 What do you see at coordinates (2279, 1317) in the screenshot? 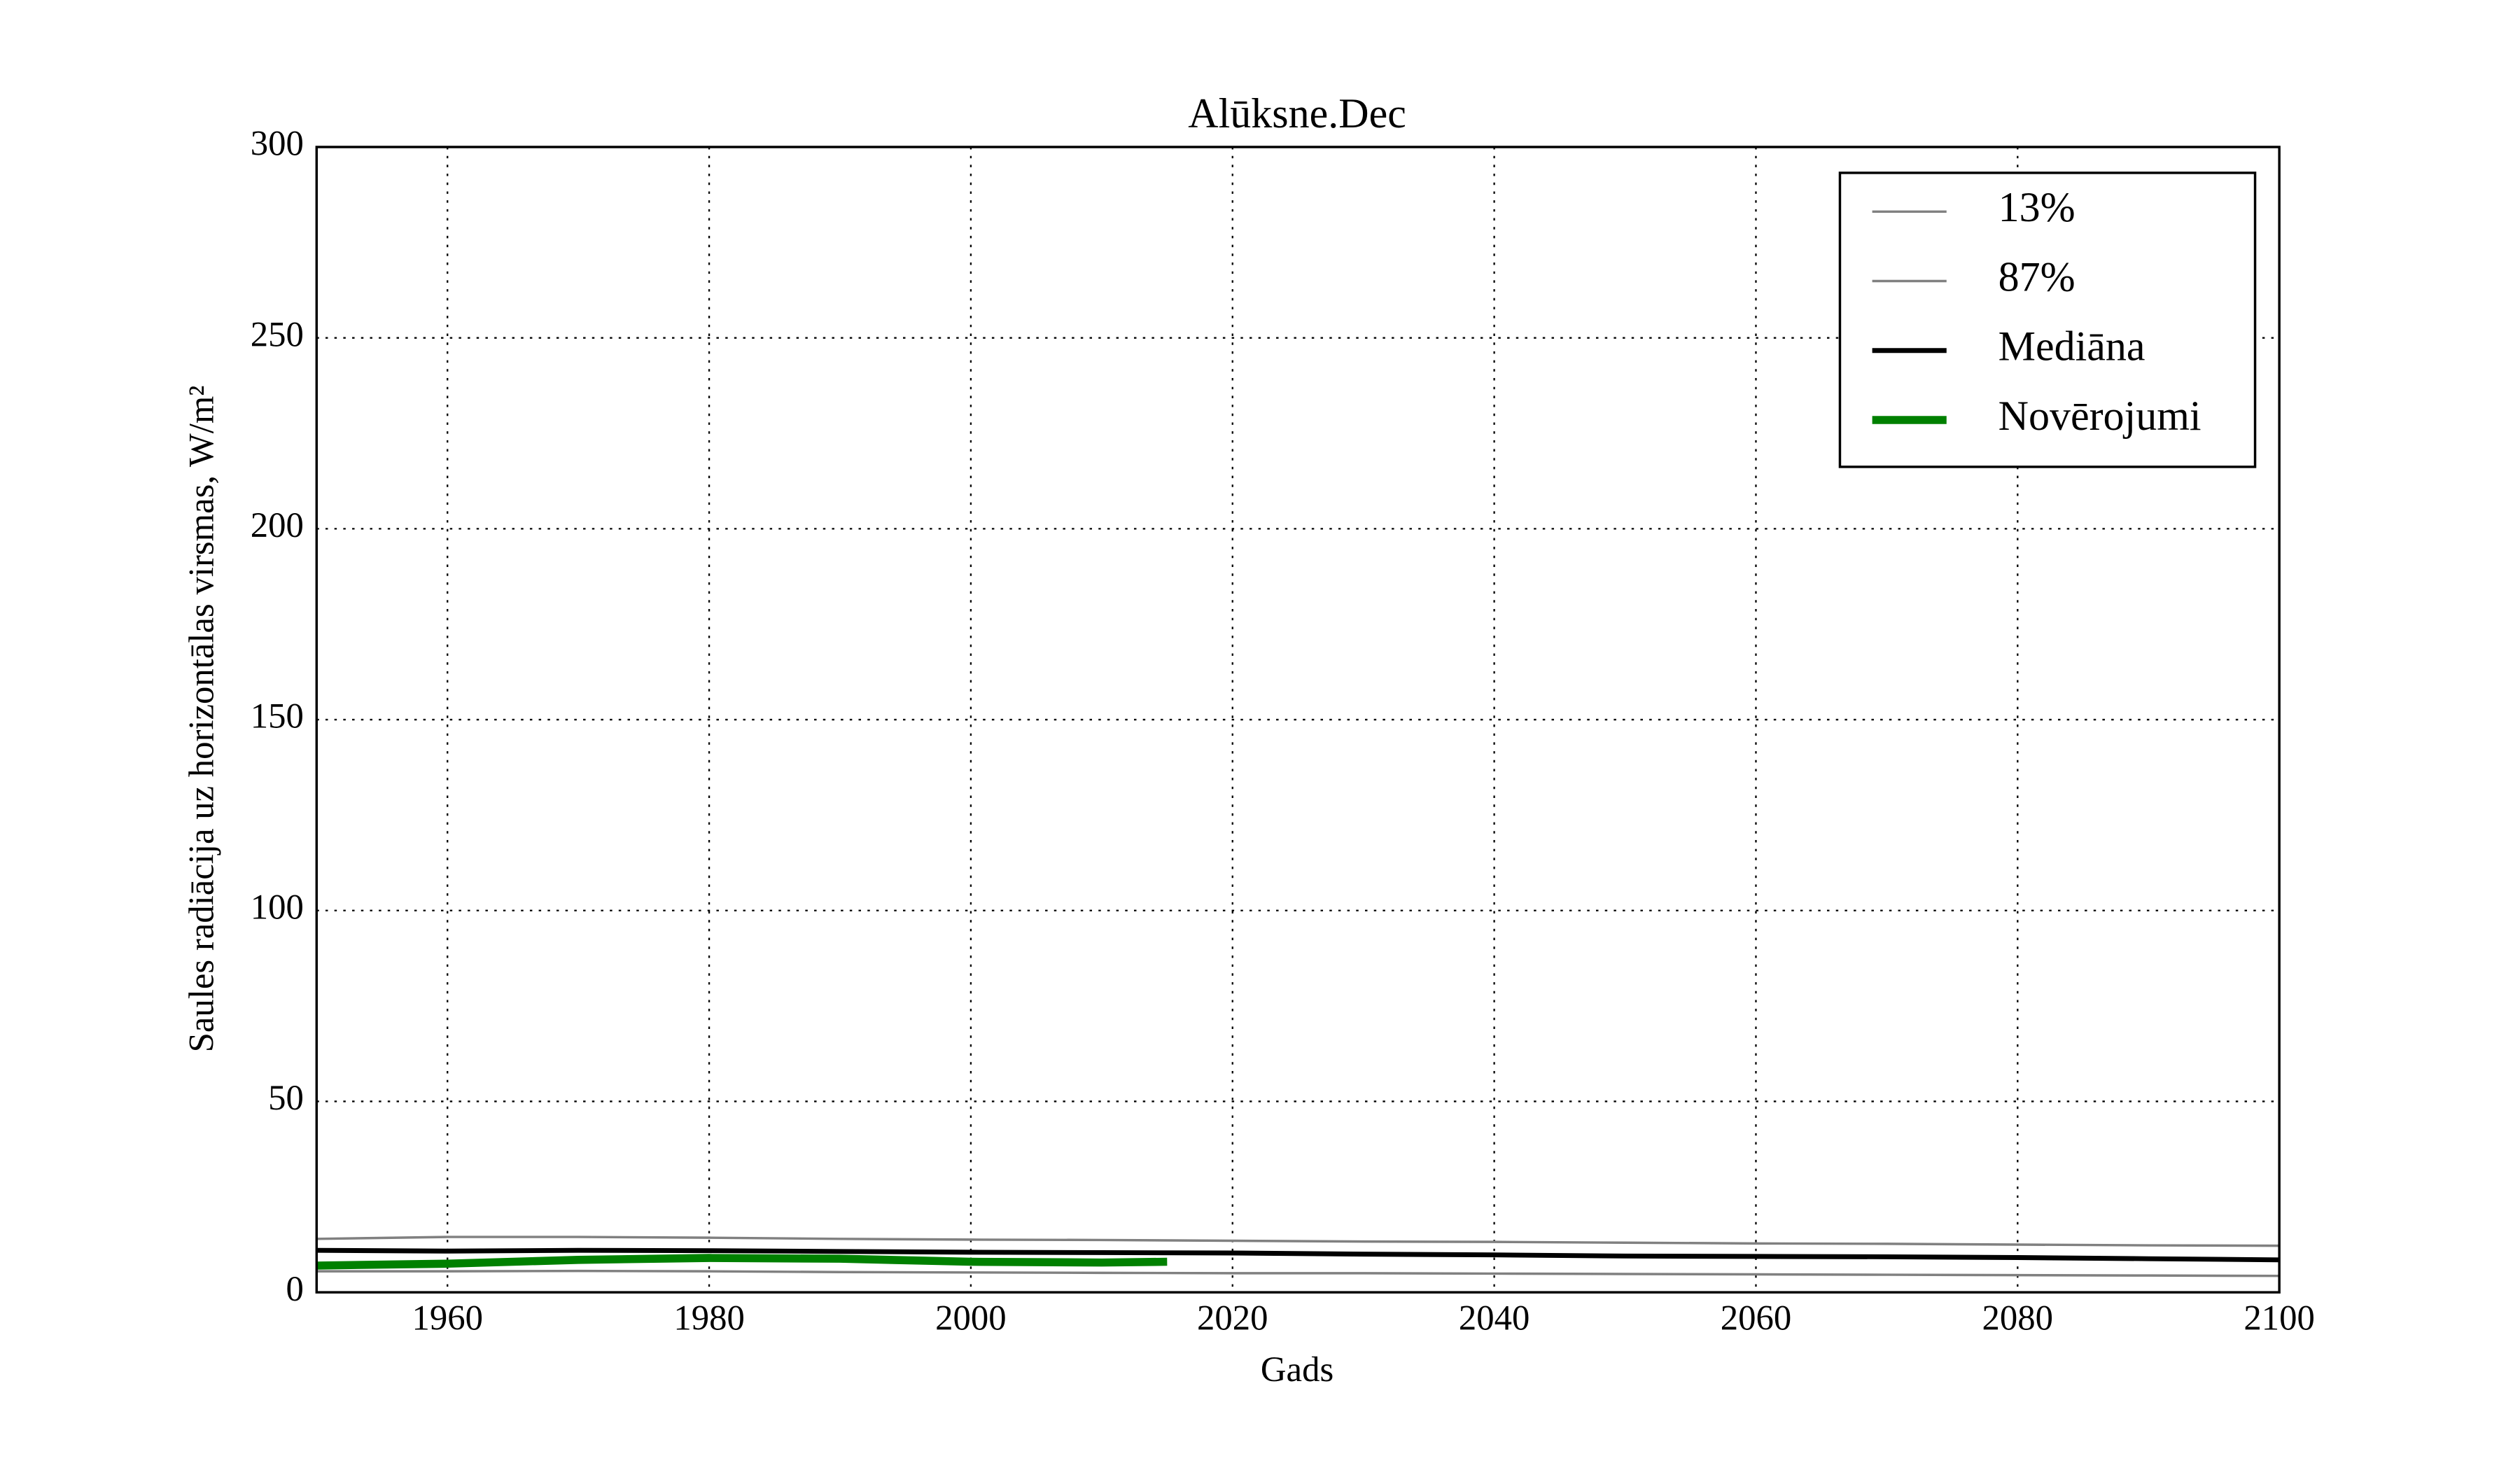
I see `x-tick-label: 2100` at bounding box center [2279, 1317].